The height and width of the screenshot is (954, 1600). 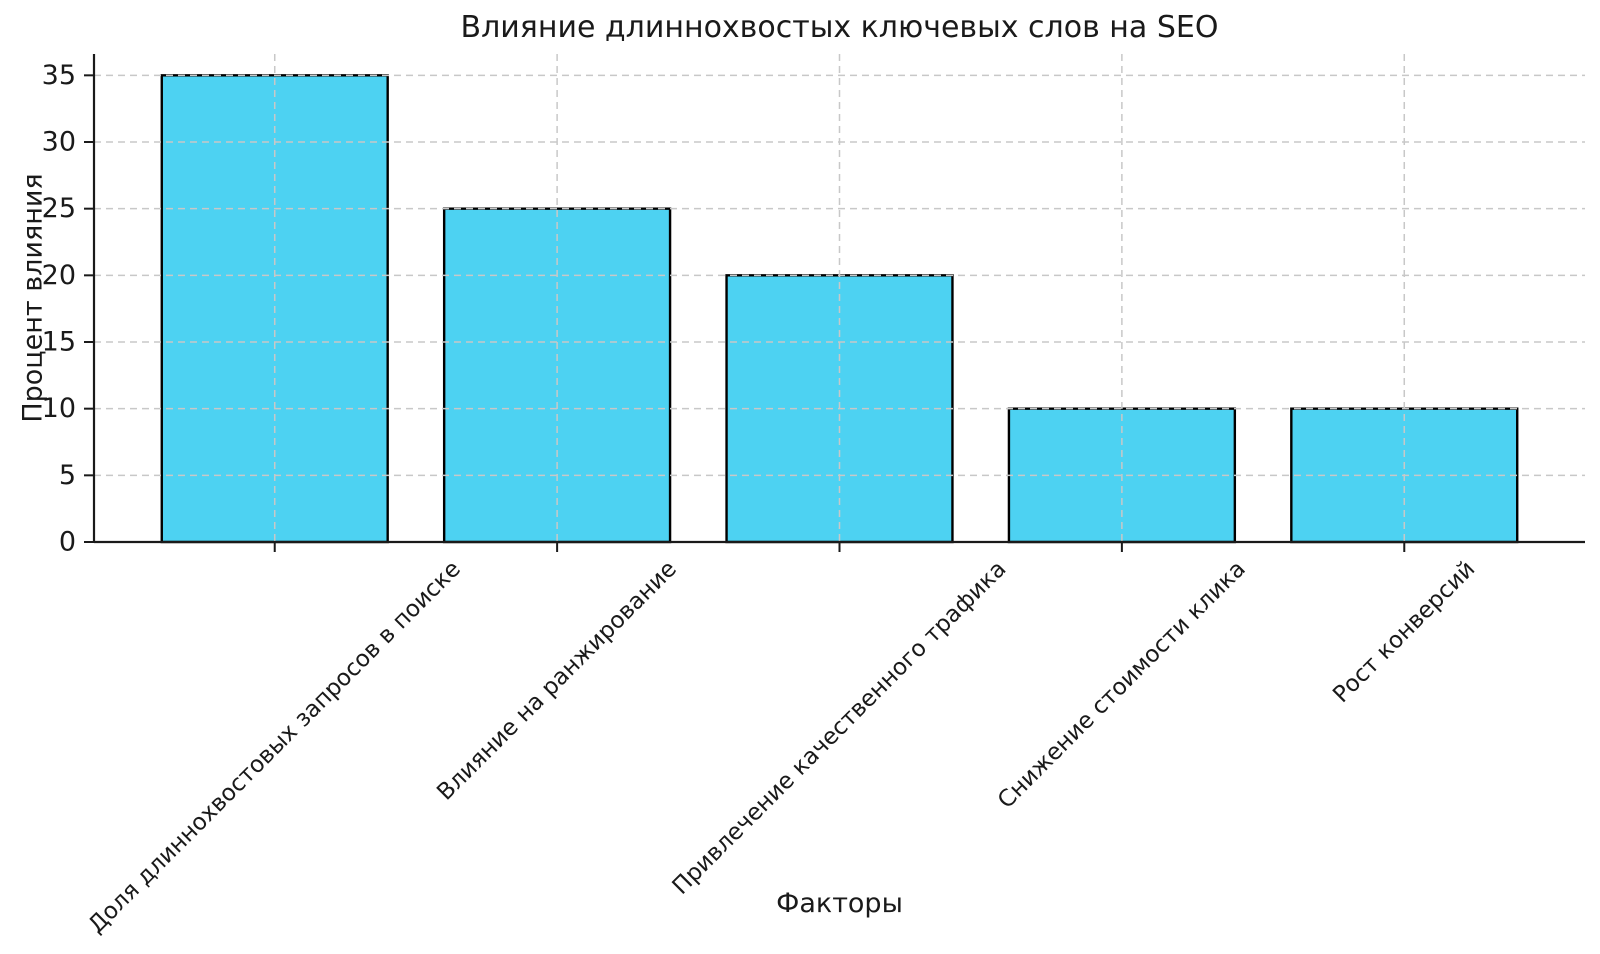 I want to click on x-tick-label: Привлечение качественного трафика, so click(x=840, y=728).